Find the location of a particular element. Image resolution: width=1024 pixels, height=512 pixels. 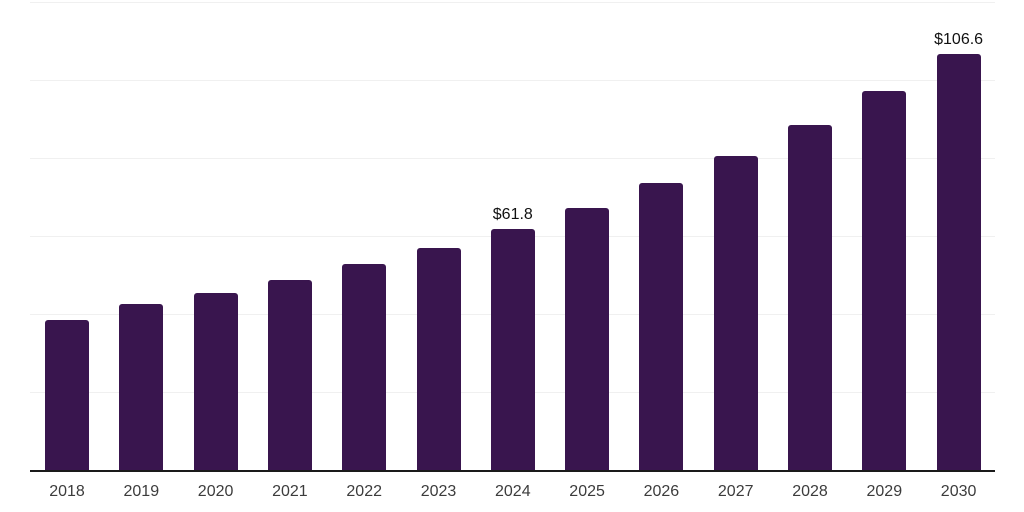

x-label-2027: 2027 is located at coordinates (735, 491).